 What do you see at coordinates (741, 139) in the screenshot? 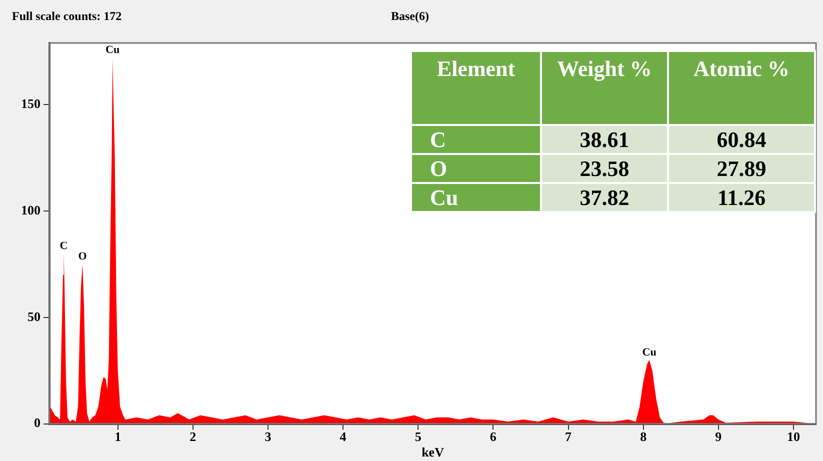
I see `annotation: 60.84` at bounding box center [741, 139].